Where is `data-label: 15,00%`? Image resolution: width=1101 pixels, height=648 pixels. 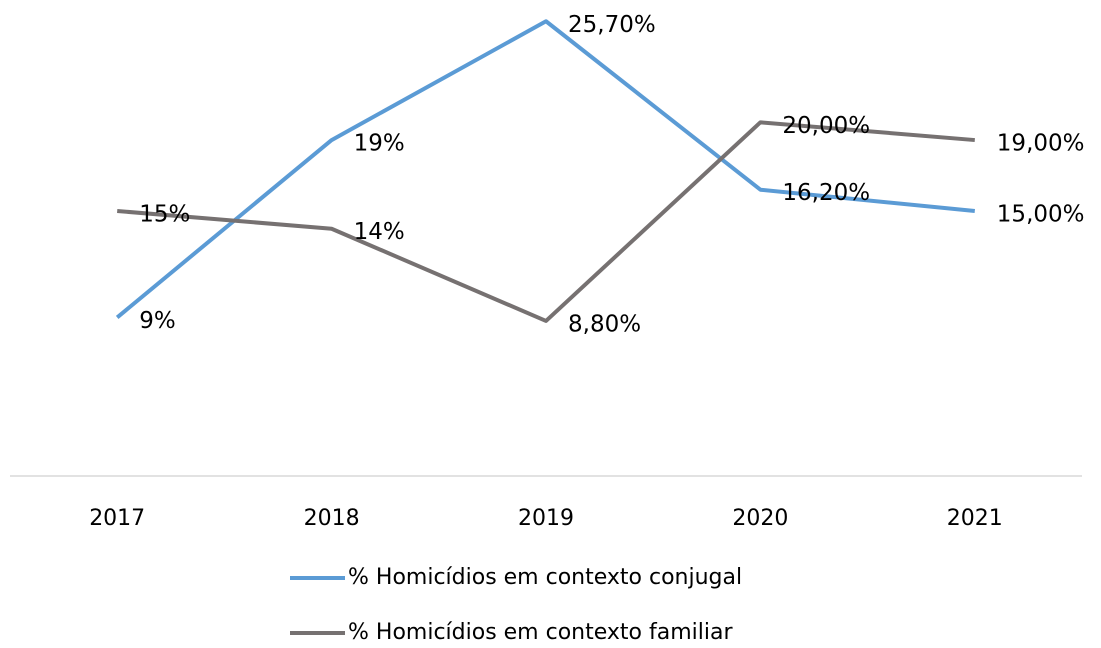 data-label: 15,00% is located at coordinates (1041, 215).